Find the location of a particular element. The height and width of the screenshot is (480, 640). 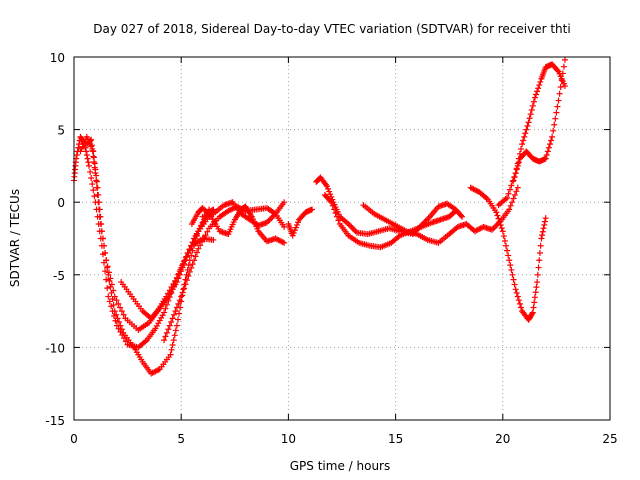

y-tick-label: 10 is located at coordinates (57, 58).